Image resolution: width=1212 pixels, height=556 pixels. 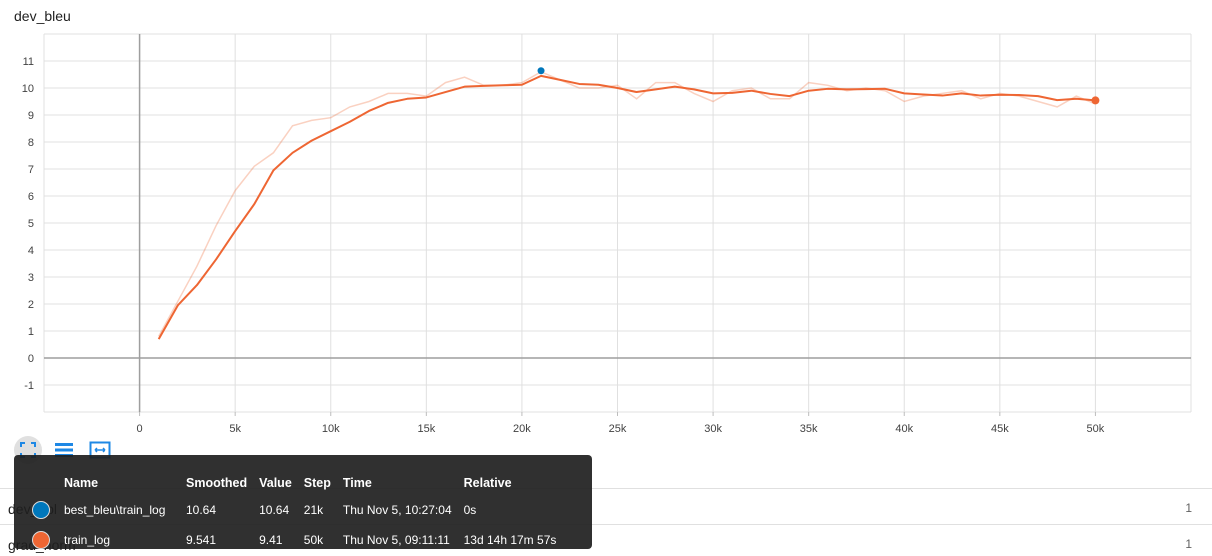 What do you see at coordinates (31, 197) in the screenshot?
I see `y-tick-label: 6` at bounding box center [31, 197].